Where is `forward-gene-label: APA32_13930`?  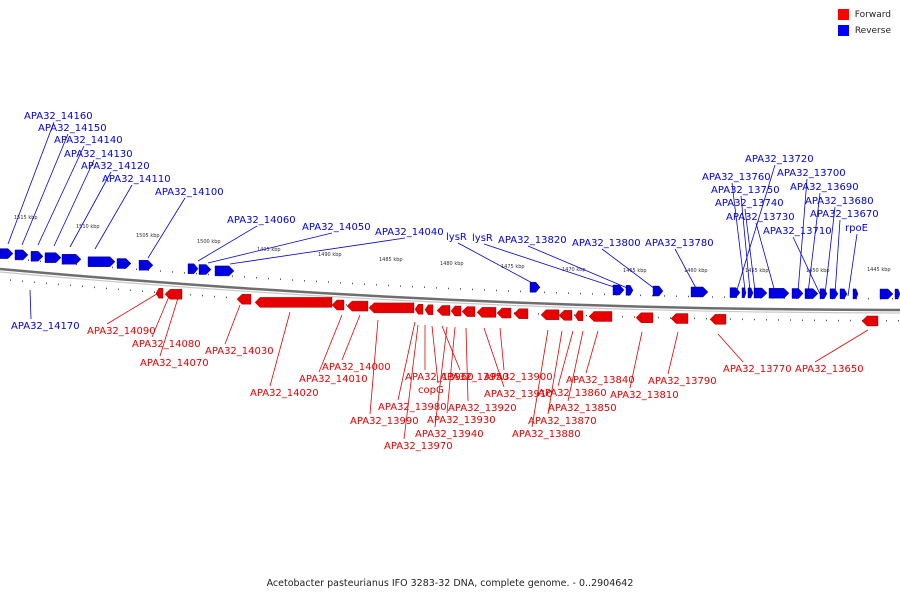 forward-gene-label: APA32_13930 is located at coordinates (461, 420).